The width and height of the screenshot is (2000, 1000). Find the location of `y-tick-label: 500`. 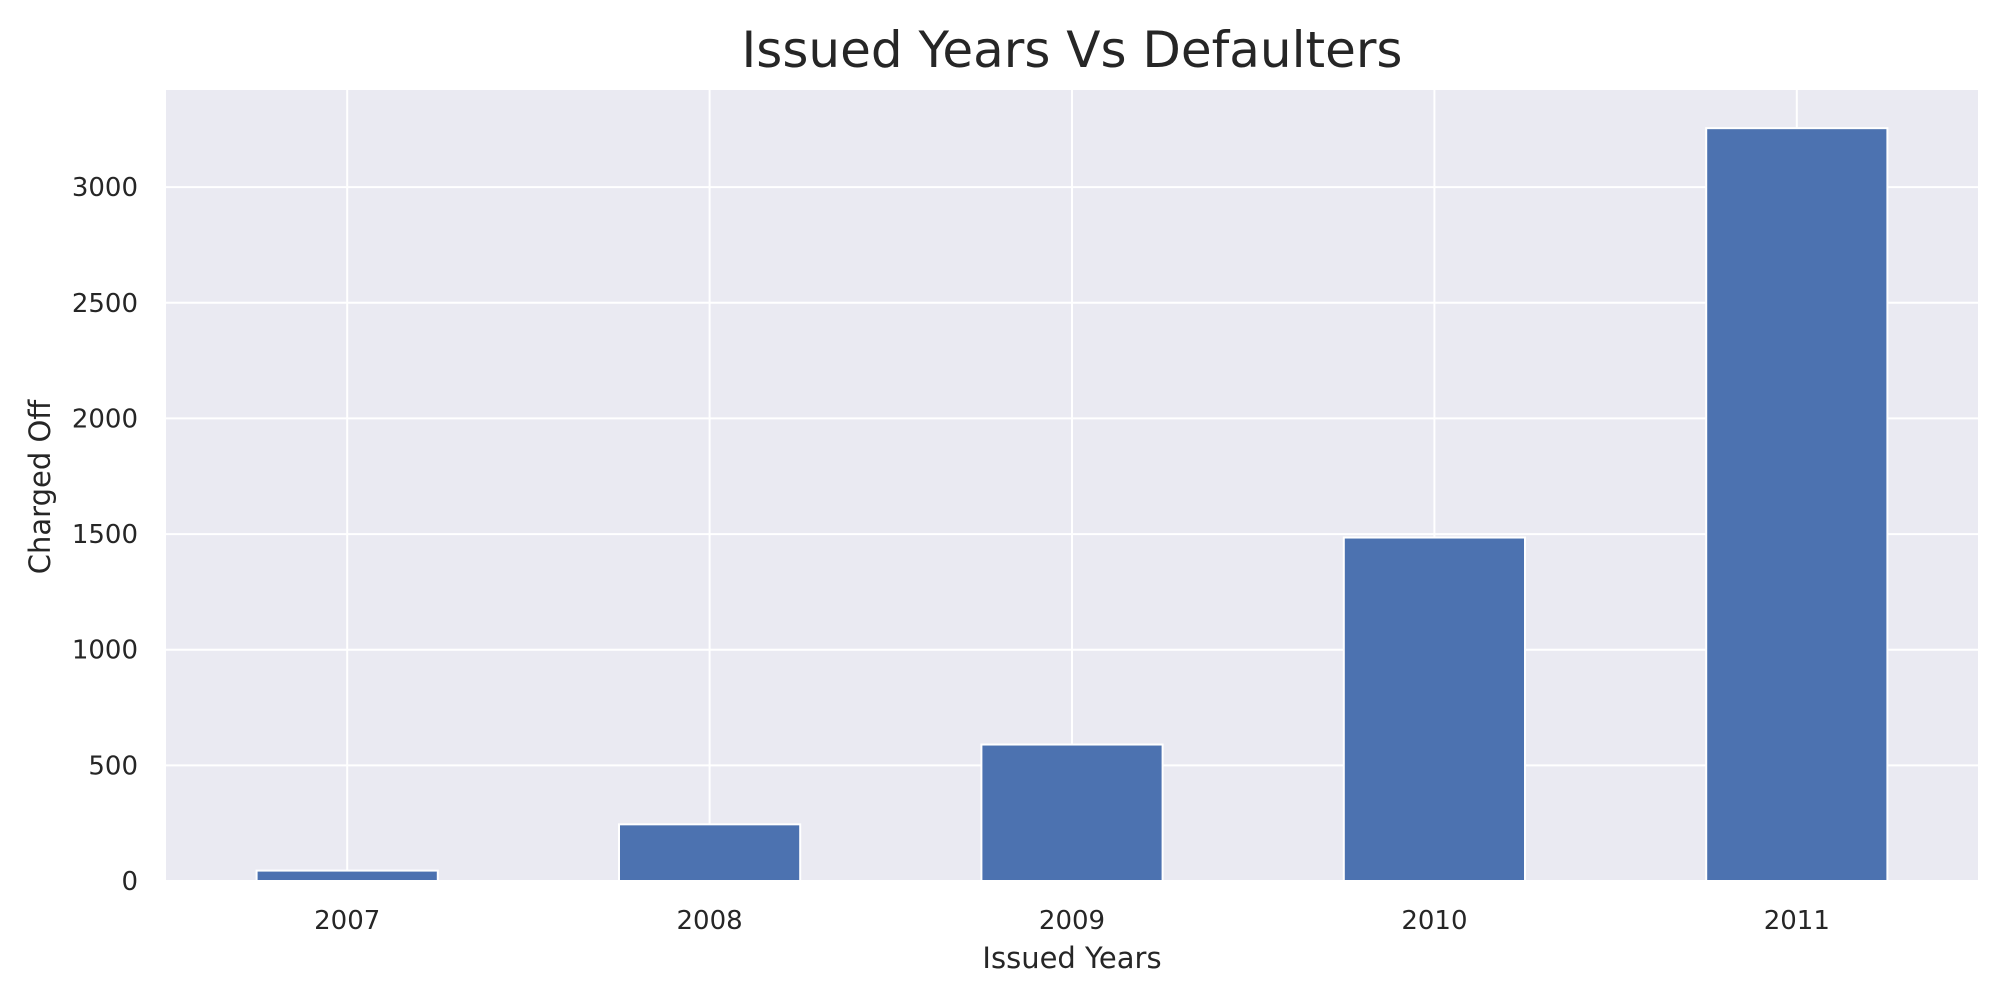

y-tick-label: 500 is located at coordinates (113, 766).